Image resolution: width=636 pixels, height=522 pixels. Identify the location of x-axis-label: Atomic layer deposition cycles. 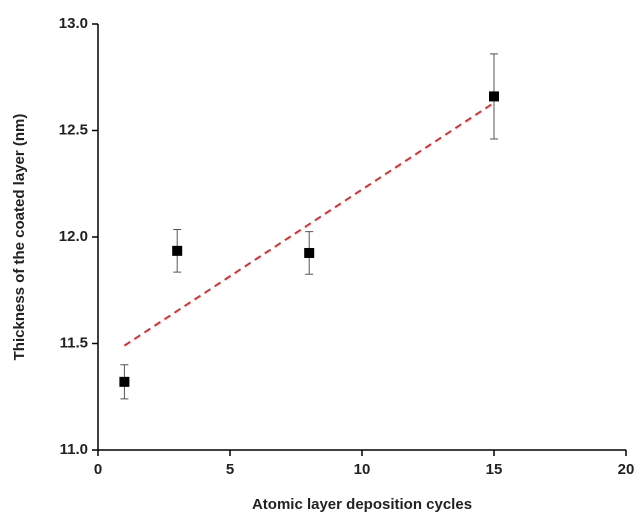
(362, 504).